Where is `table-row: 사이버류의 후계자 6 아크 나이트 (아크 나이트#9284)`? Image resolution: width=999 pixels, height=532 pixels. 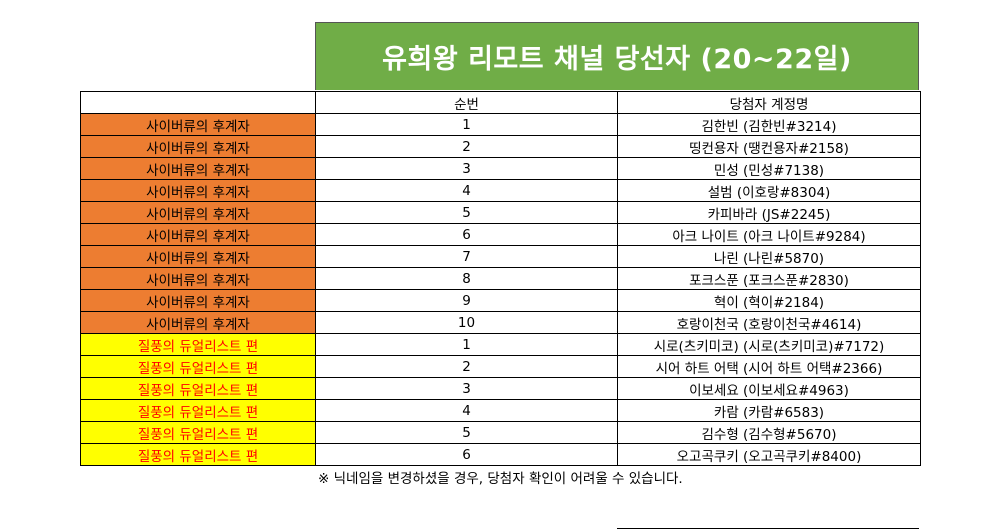
table-row: 사이버류의 후계자 6 아크 나이트 (아크 나이트#9284) is located at coordinates (500, 234).